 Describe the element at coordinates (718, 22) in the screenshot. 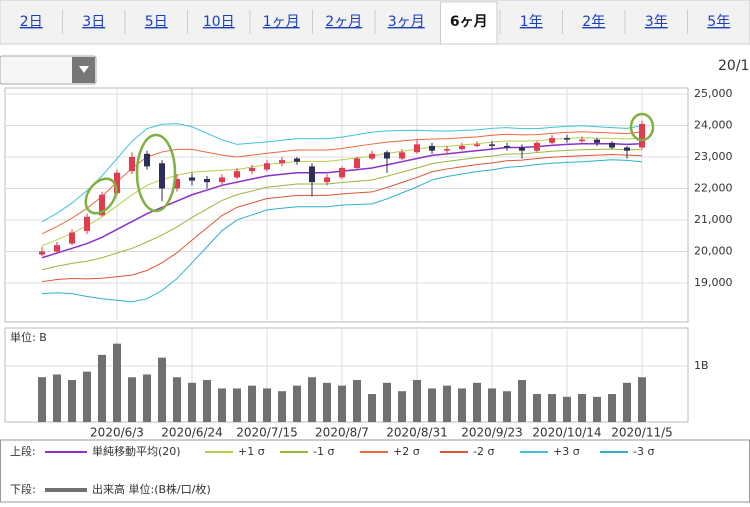

I see `tab: 5年` at that location.